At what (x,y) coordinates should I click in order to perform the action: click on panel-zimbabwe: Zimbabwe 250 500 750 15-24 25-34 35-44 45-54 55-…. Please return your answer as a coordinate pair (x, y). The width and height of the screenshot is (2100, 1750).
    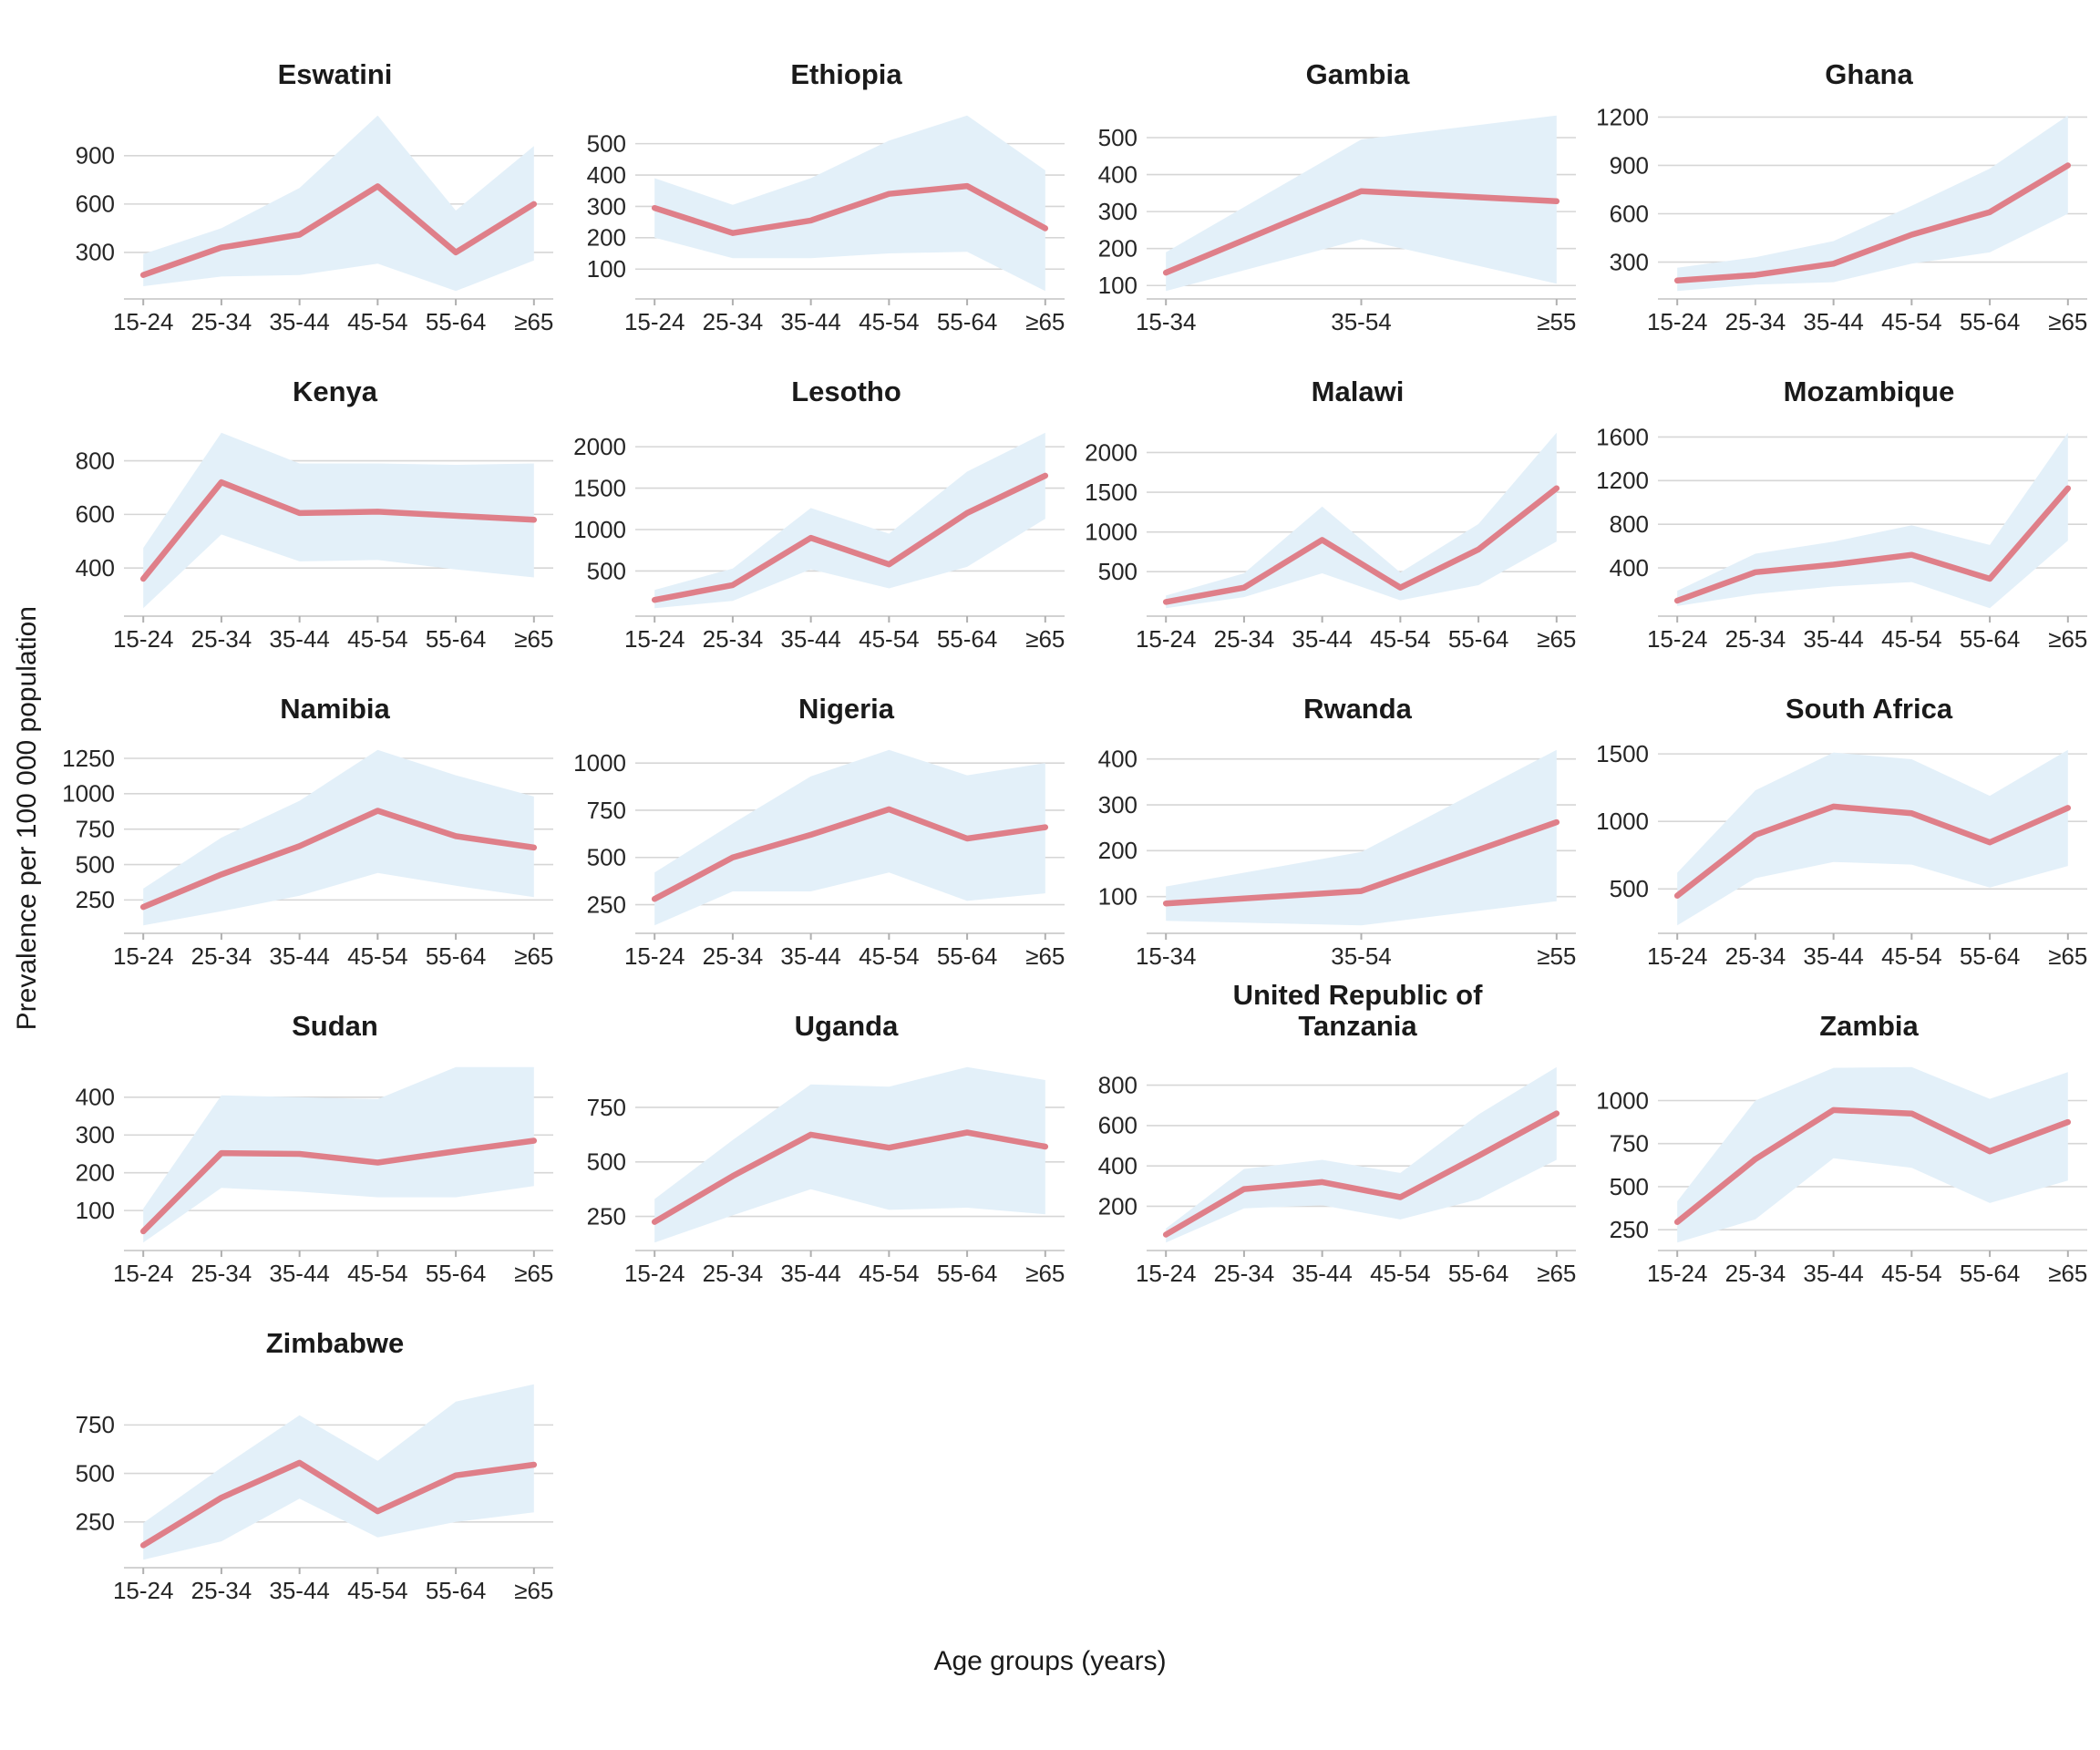
    Looking at the image, I should click on (310, 1453).